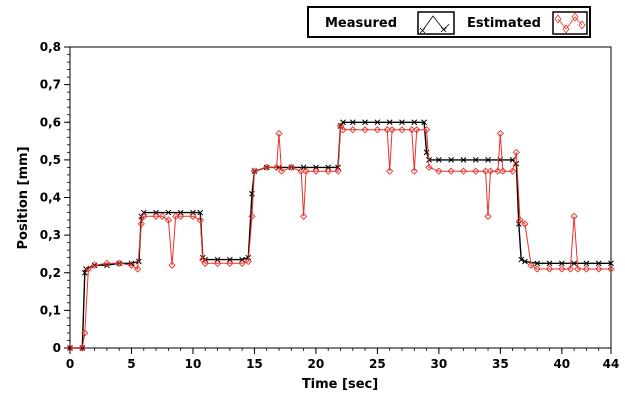 The height and width of the screenshot is (400, 625). What do you see at coordinates (377, 364) in the screenshot?
I see `x-tick-label: 25` at bounding box center [377, 364].